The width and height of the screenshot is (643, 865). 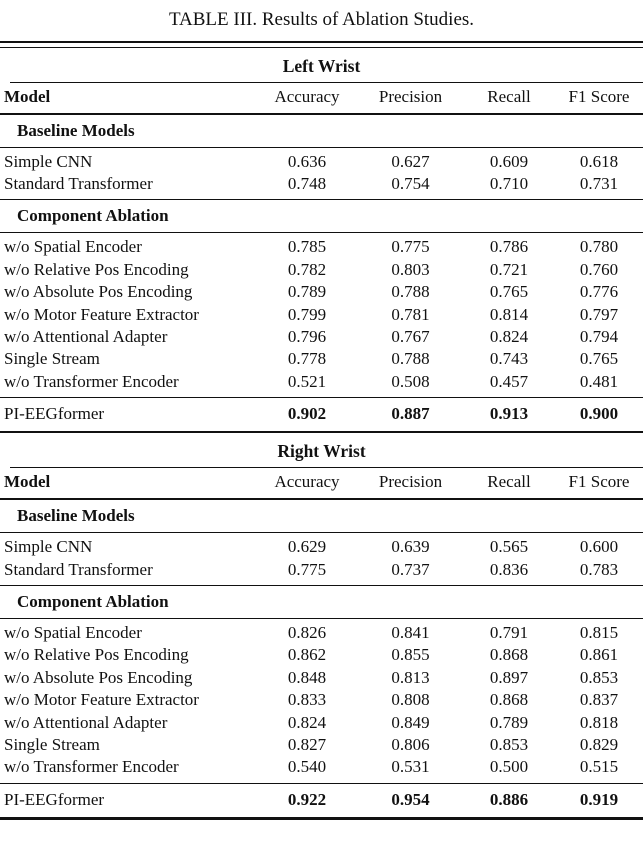 I want to click on table-row: Standard Transformer 0.775 0.737 0.836 0.783, so click(x=321, y=570).